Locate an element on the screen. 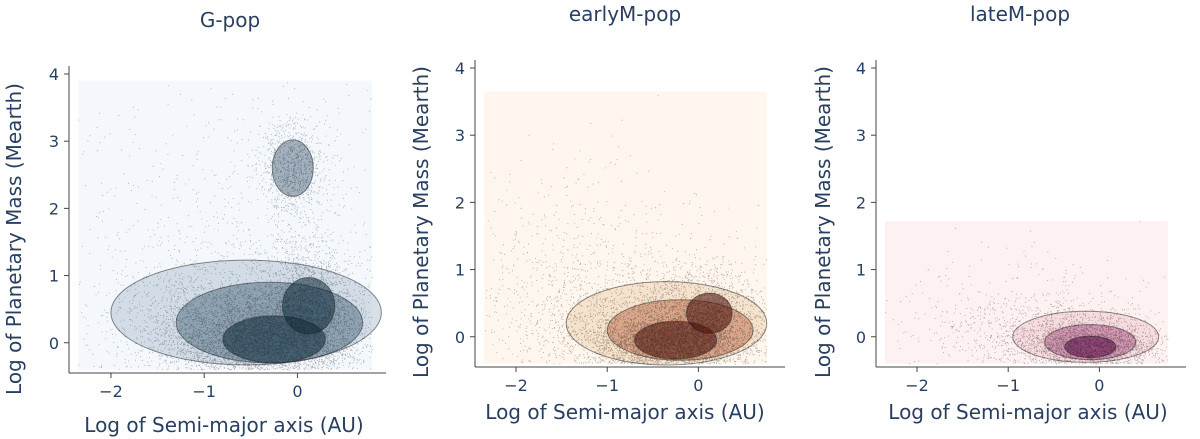  chart-title: G-pop is located at coordinates (230, 20).